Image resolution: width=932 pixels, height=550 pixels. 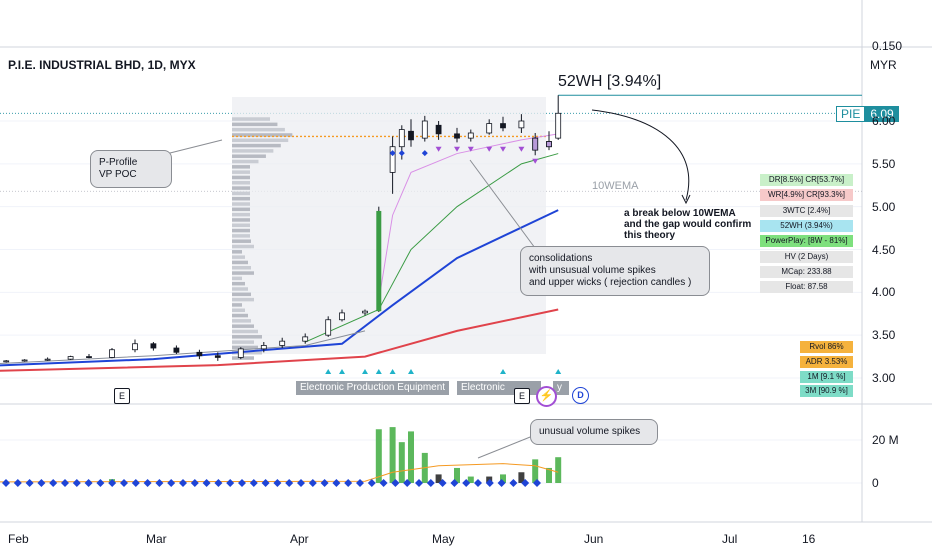 What do you see at coordinates (806, 241) in the screenshot?
I see `stat-badge: PowerPlay: [8W - 81%]` at bounding box center [806, 241].